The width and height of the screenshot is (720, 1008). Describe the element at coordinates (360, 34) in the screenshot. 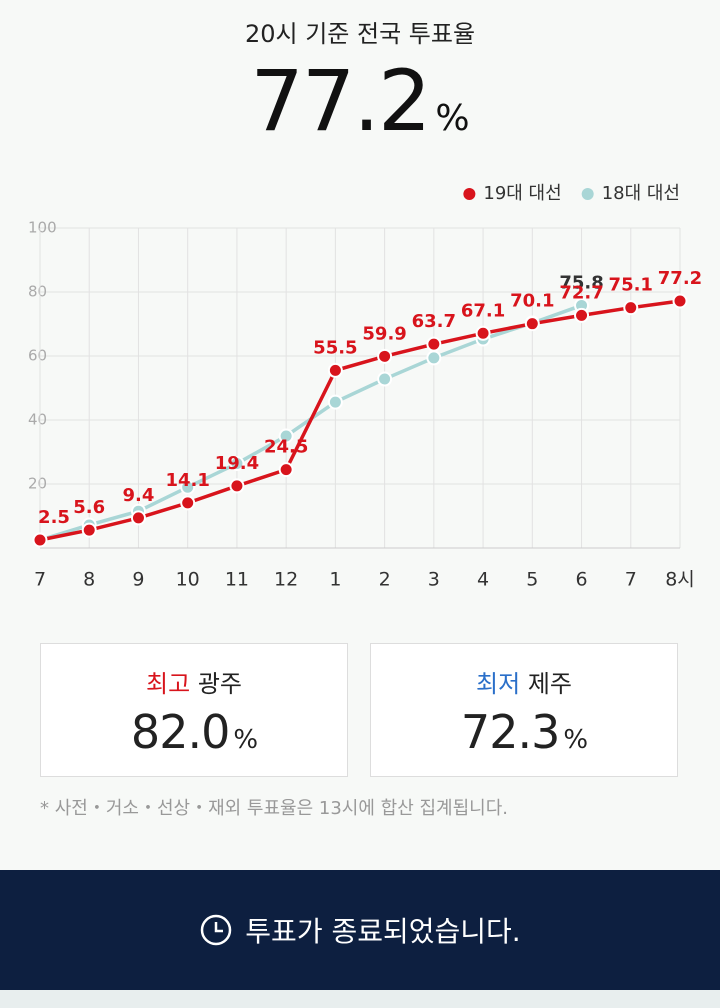

I see `title: 20시 기준 전국 투표율` at that location.